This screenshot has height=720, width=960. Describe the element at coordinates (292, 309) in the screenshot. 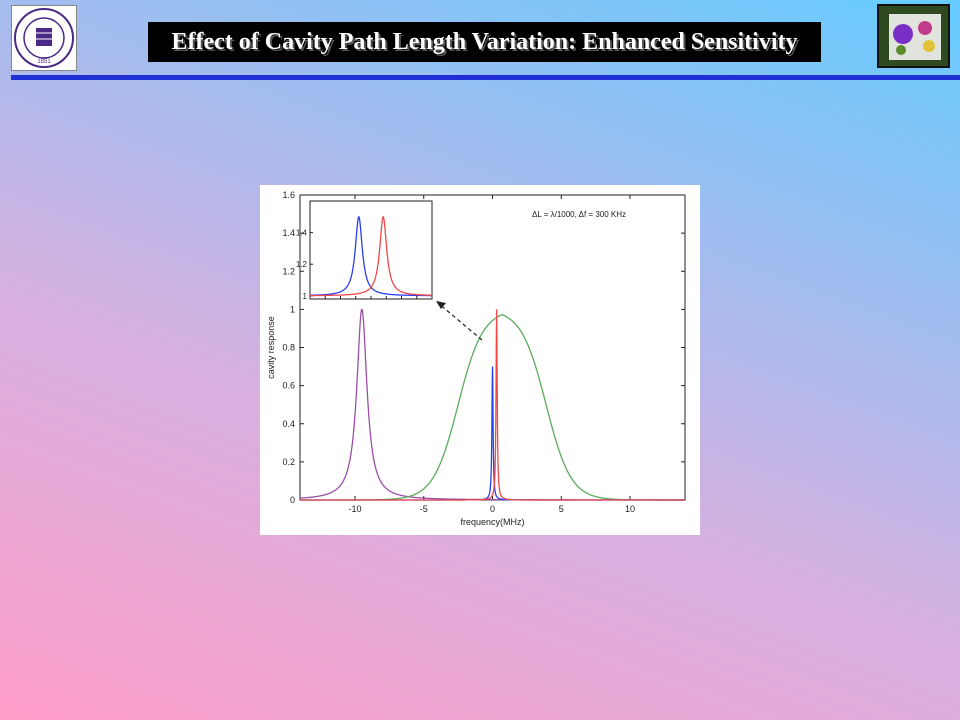

I see `y-tick-label: 1` at that location.